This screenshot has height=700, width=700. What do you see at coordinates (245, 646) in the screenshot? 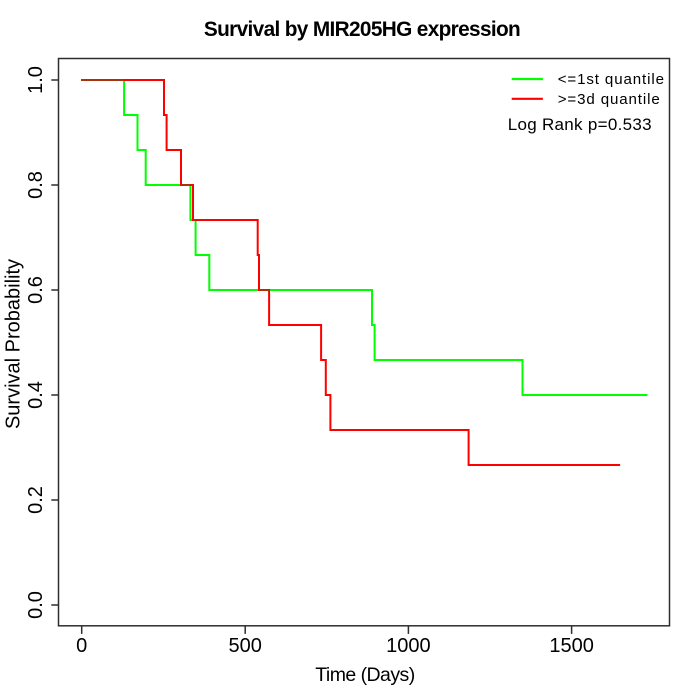
I see `svg-text: 500` at bounding box center [245, 646].